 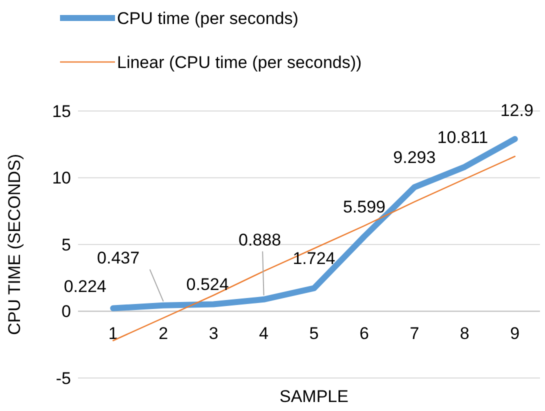 I want to click on y-tick-label: 10, so click(x=61, y=178).